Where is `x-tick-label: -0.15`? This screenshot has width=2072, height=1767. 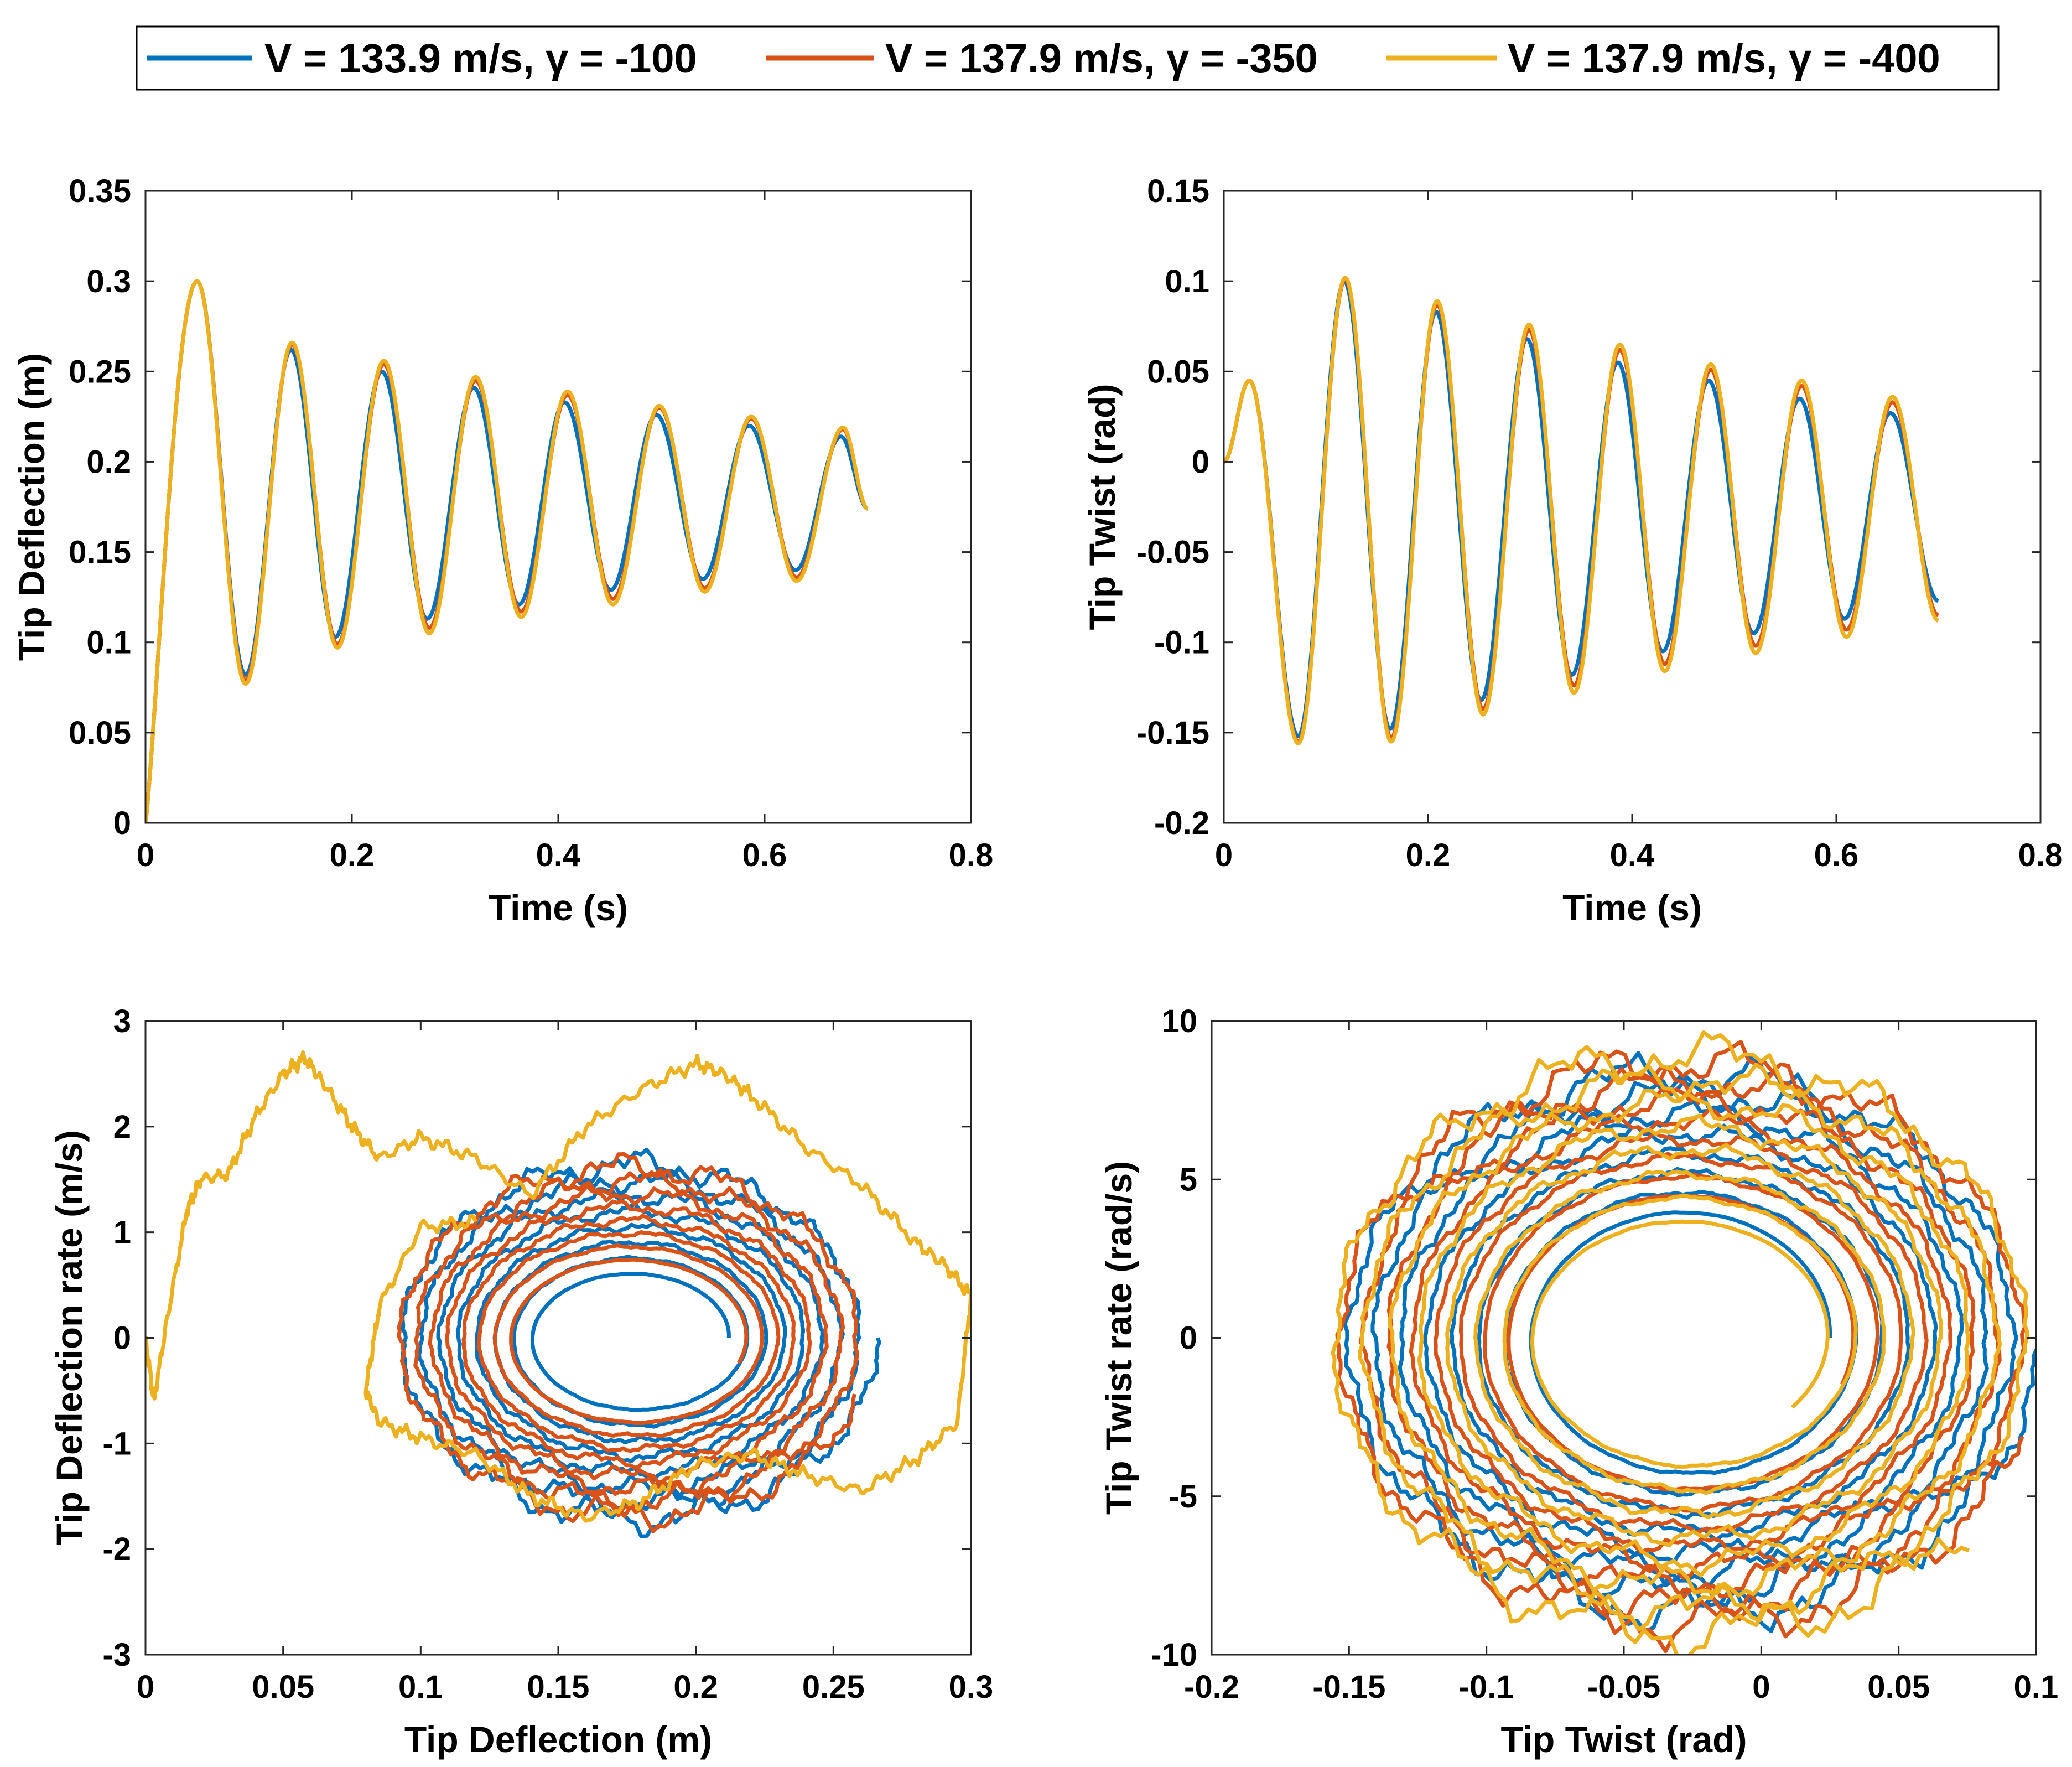
x-tick-label: -0.15 is located at coordinates (1348, 1687).